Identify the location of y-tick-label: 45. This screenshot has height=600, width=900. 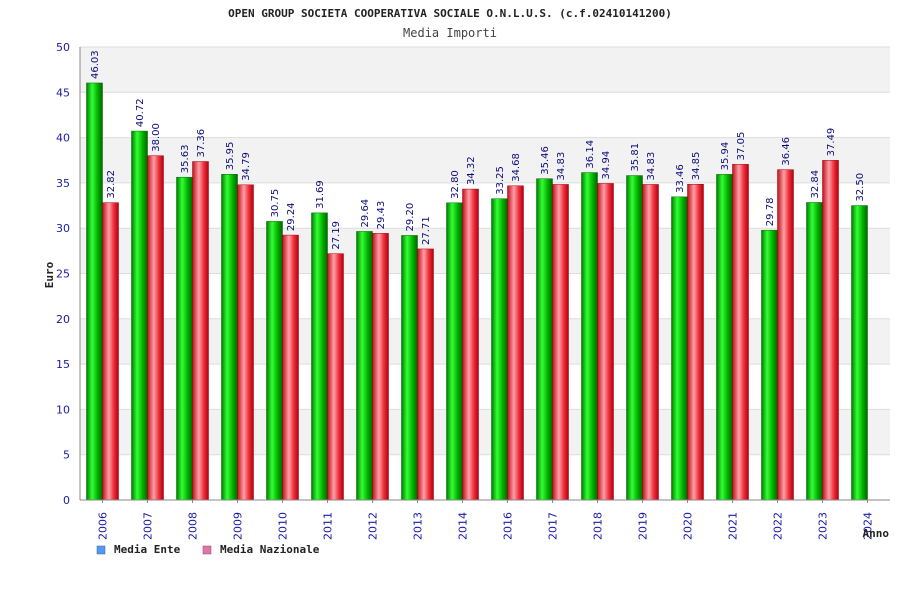
(63, 92).